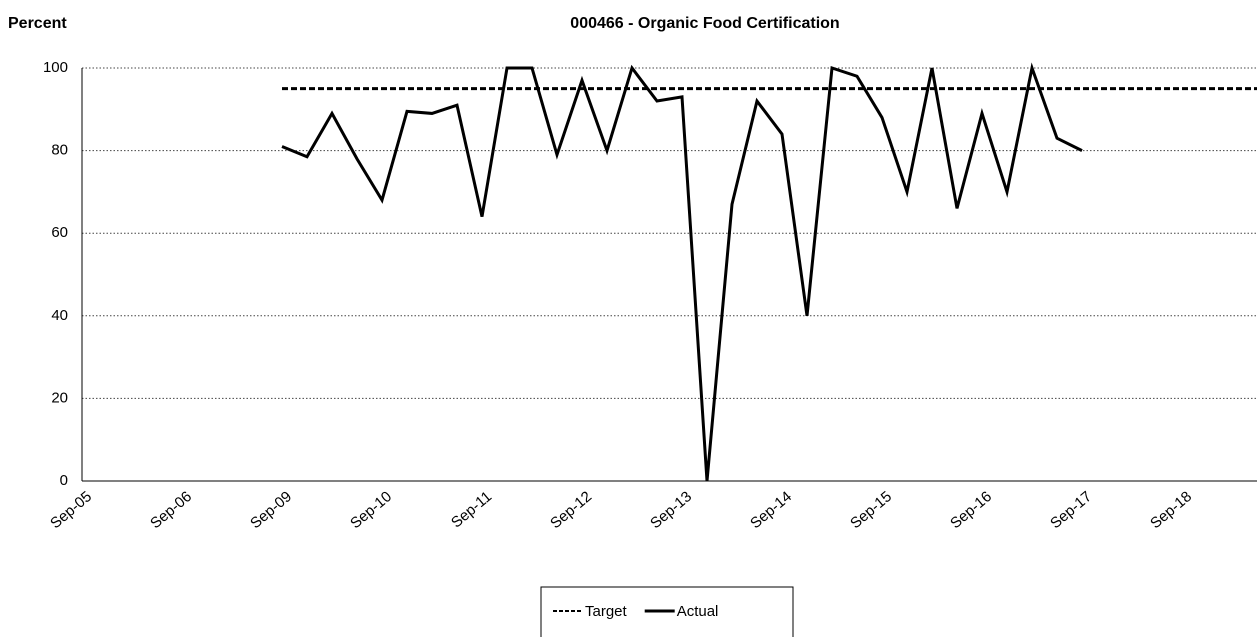 Image resolution: width=1259 pixels, height=637 pixels. Describe the element at coordinates (59, 315) in the screenshot. I see `y-tick-label: 40` at that location.